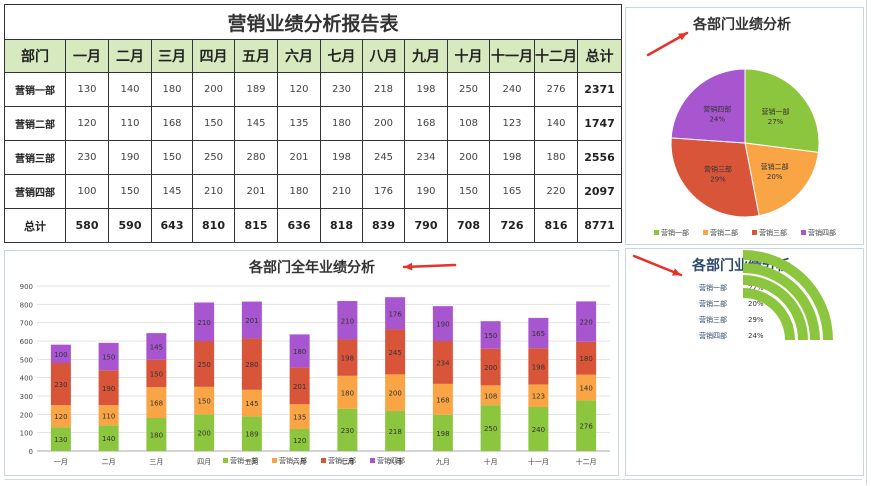  I want to click on x-tick-label: 五月, so click(252, 462).